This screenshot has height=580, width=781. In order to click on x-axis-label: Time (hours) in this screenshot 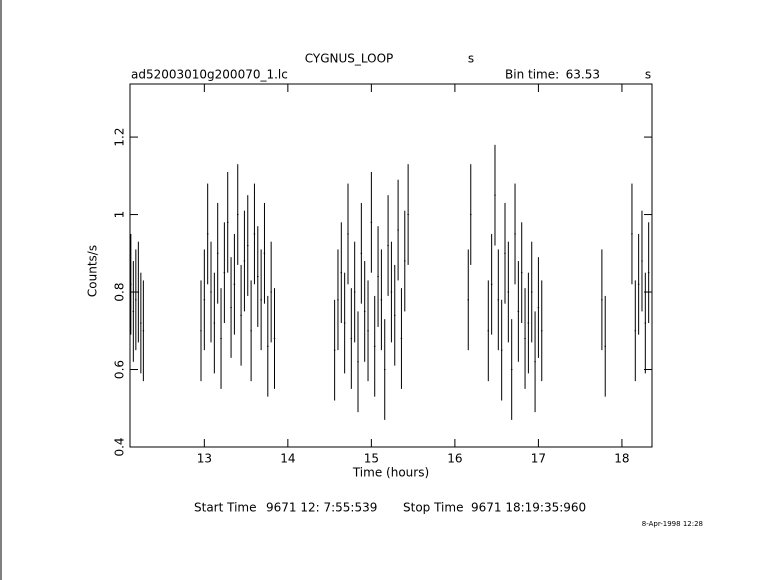, I will do `click(390, 473)`.